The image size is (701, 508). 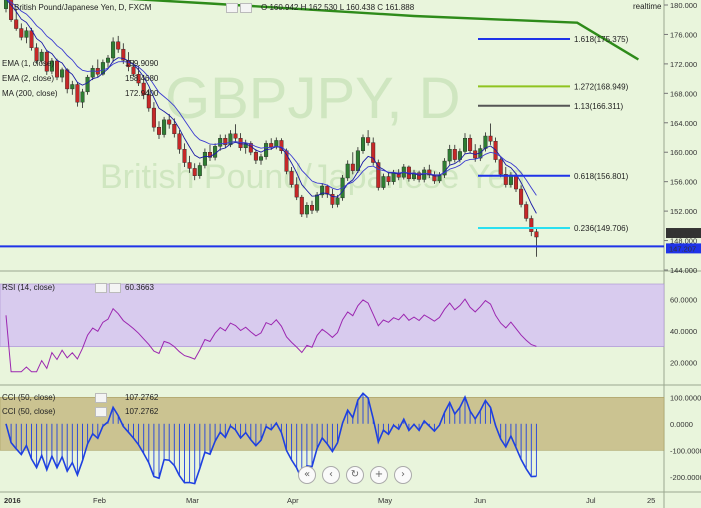 What do you see at coordinates (101, 288) in the screenshot?
I see `rsi-settings-button` at bounding box center [101, 288].